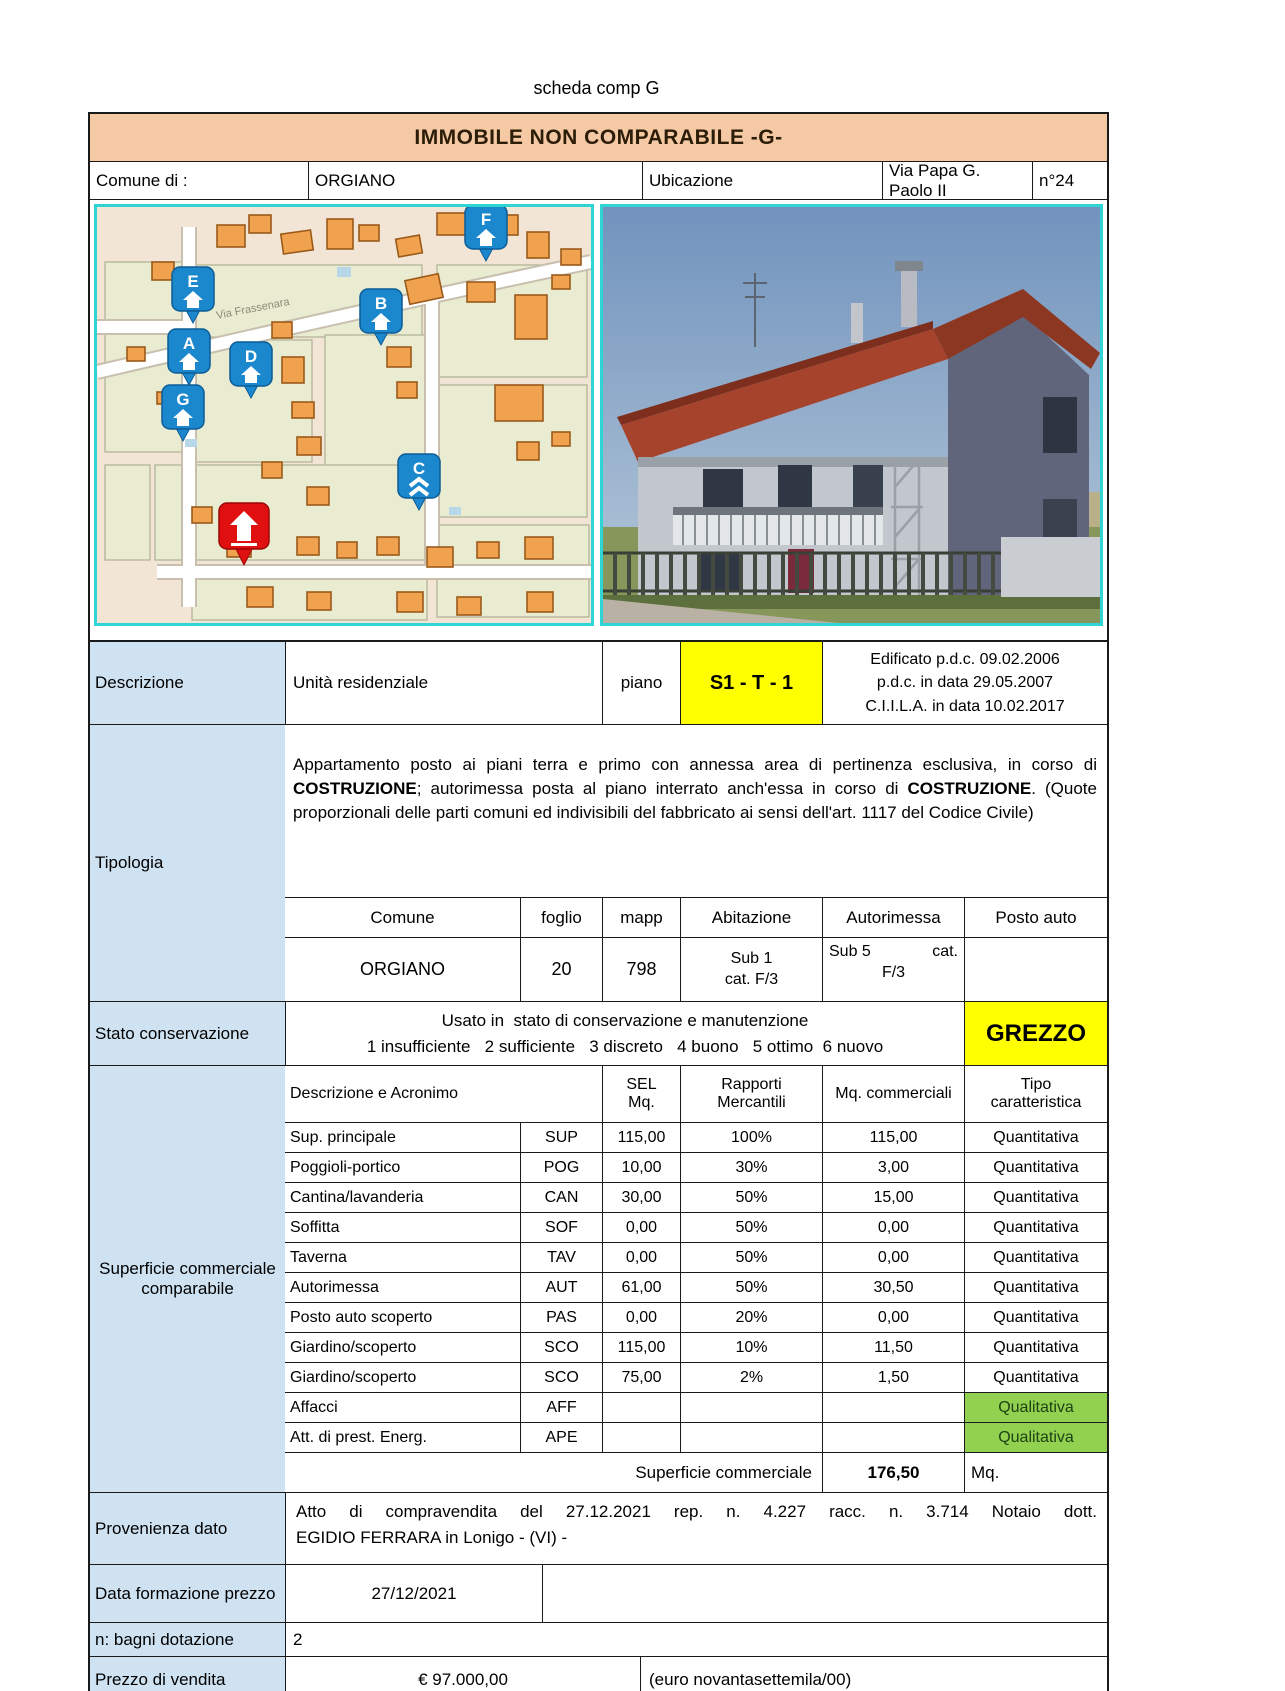  I want to click on row-name: Taverna, so click(318, 1257).